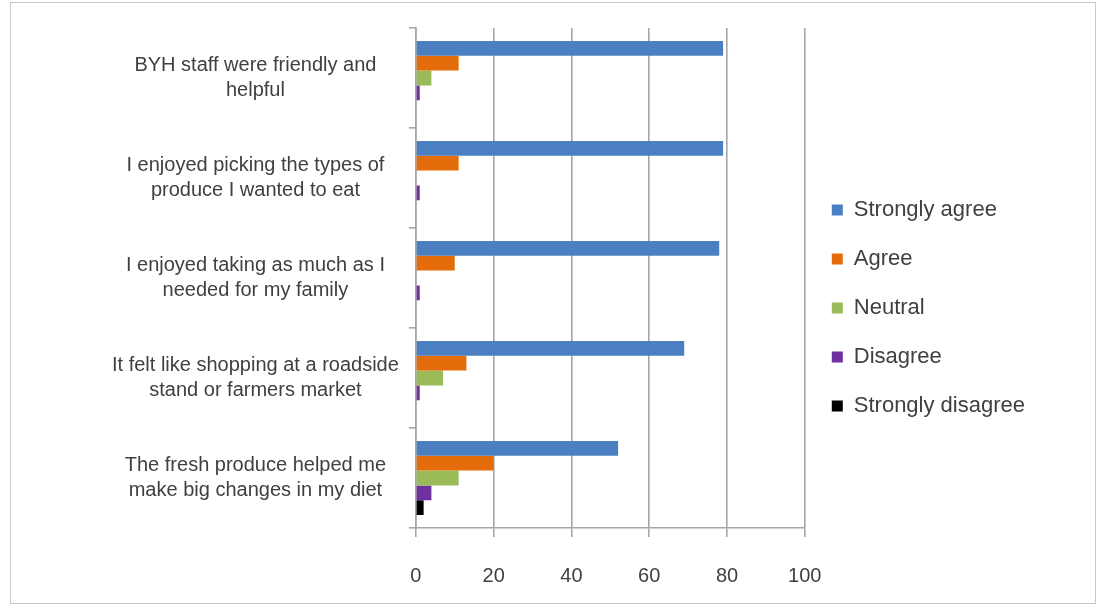  Describe the element at coordinates (805, 574) in the screenshot. I see `x-tick-label: 100` at that location.